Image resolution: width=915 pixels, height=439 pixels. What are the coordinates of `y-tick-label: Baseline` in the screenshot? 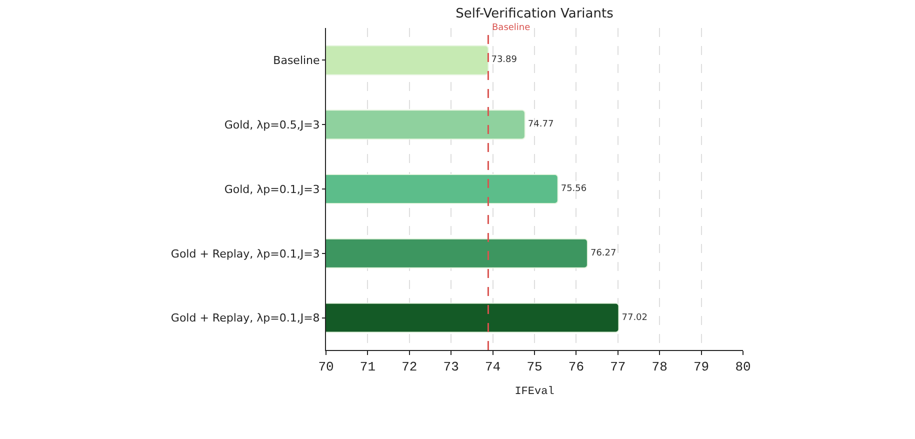 It's located at (296, 61).